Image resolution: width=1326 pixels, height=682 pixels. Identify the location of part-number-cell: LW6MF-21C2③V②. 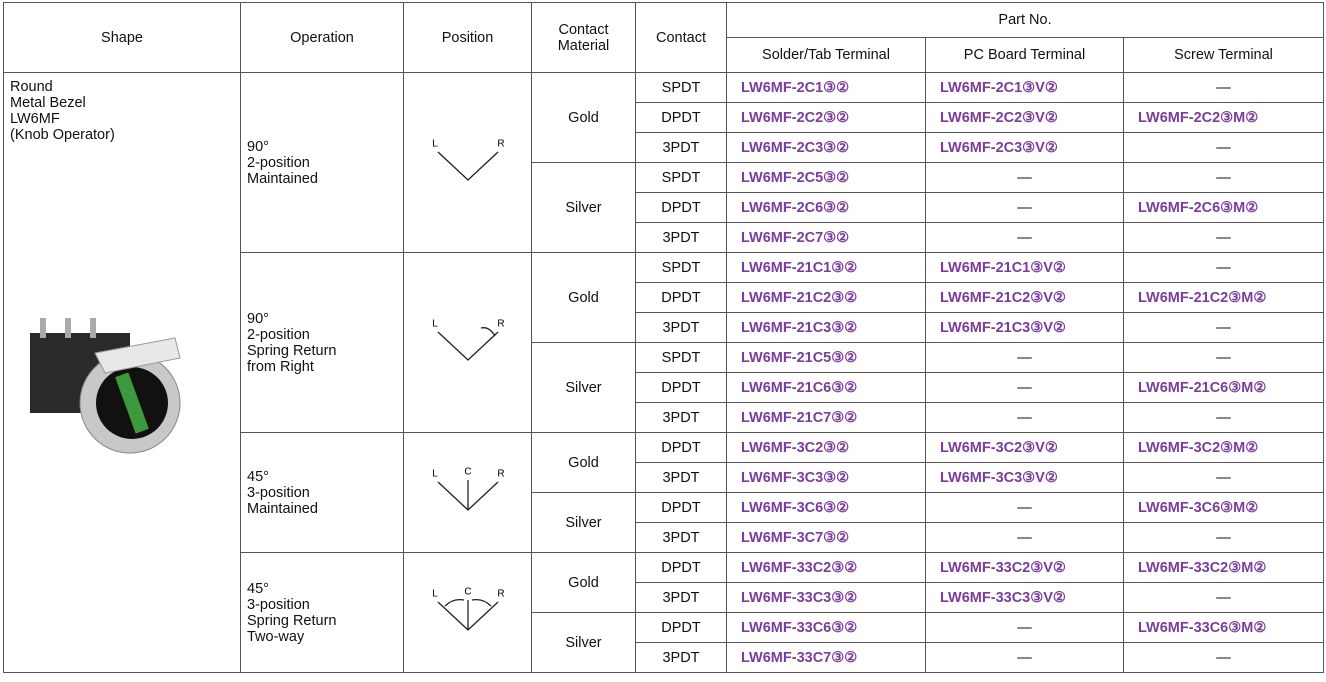
(1024, 297).